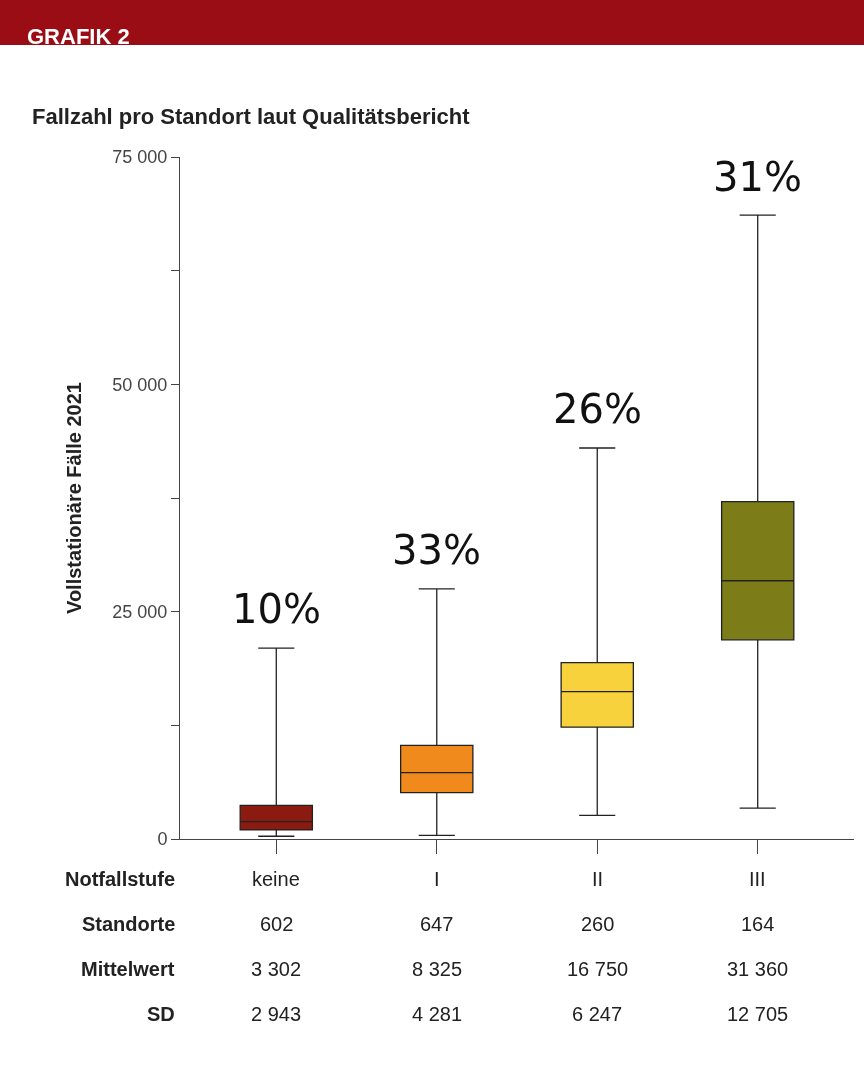 Image resolution: width=864 pixels, height=1081 pixels. What do you see at coordinates (73, 498) in the screenshot?
I see `y-axis-title: Vollstationäre Fälle 2021` at bounding box center [73, 498].